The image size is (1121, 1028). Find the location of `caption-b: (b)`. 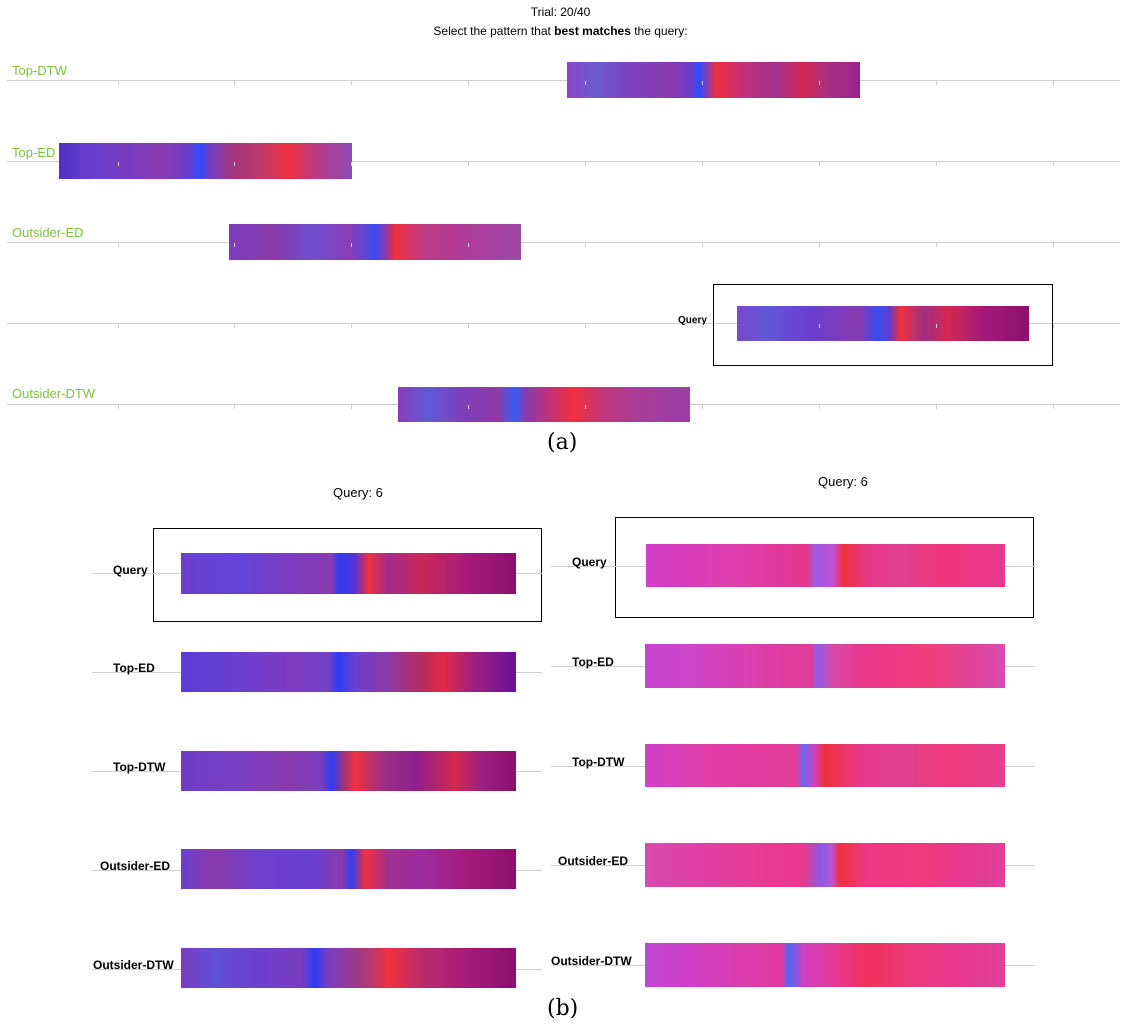

caption-b: (b) is located at coordinates (563, 1008).